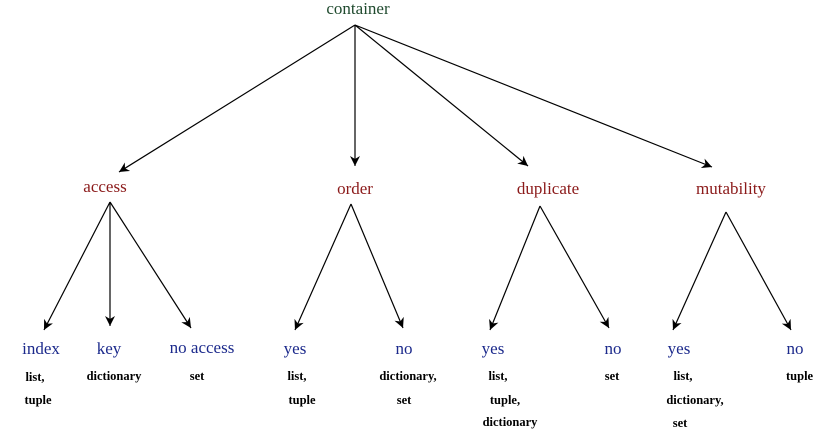 The image size is (816, 430). Describe the element at coordinates (295, 348) in the screenshot. I see `value-order-yes-label: yes` at that location.